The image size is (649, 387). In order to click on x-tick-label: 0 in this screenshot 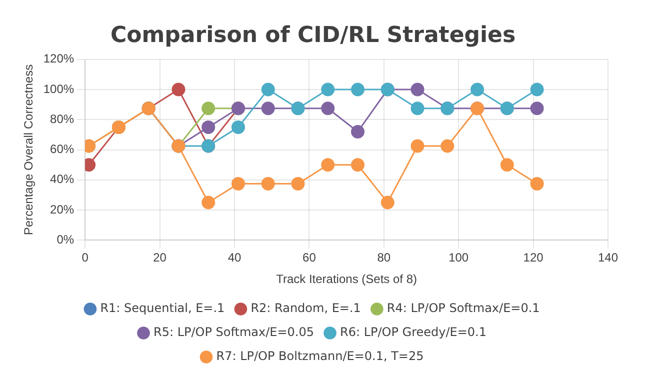, I will do `click(85, 257)`.